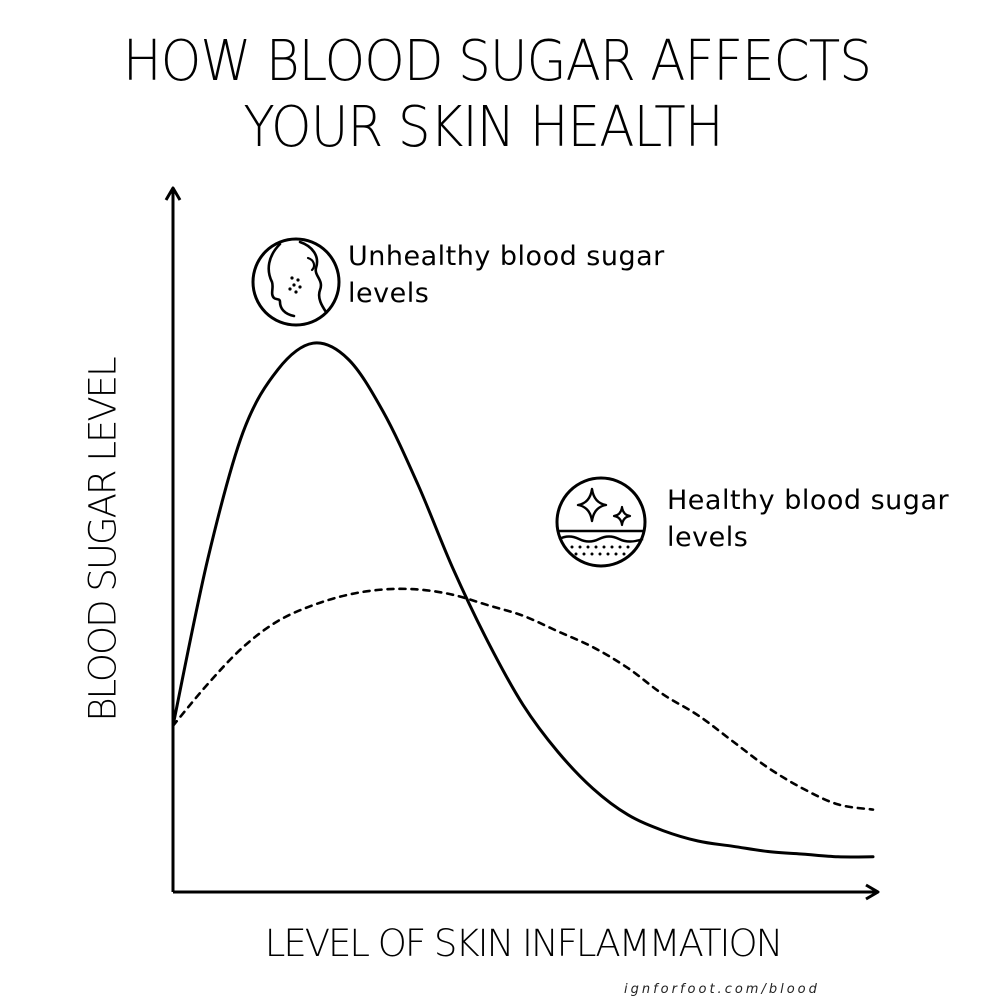  What do you see at coordinates (872, 892) in the screenshot?
I see `x-axis-arrowhead` at bounding box center [872, 892].